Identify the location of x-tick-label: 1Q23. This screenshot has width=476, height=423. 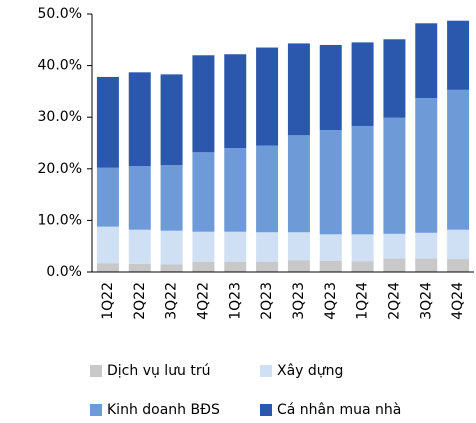
(235, 301).